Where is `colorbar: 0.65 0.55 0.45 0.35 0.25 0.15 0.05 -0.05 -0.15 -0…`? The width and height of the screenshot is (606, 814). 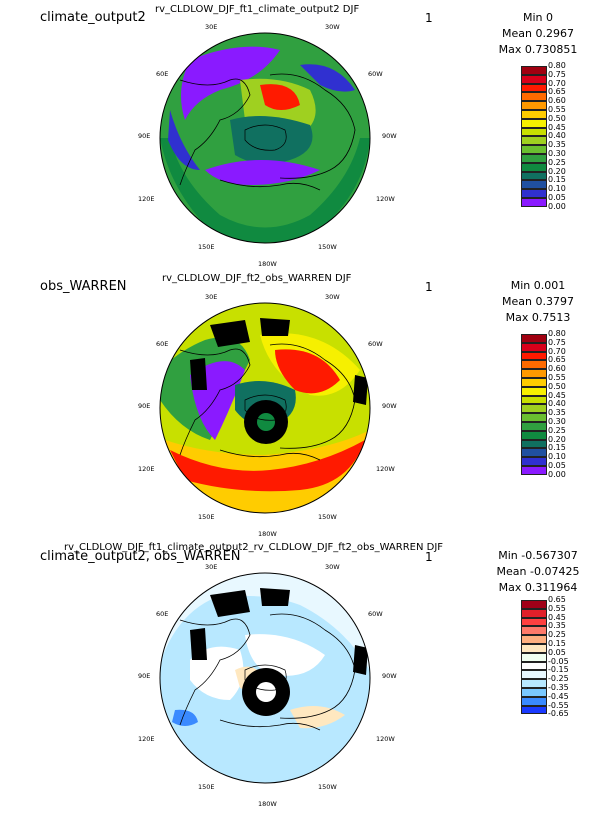 colorbar: 0.65 0.55 0.45 0.35 0.25 0.15 0.05 -0.05 -0.15 -0… is located at coordinates (545, 657).